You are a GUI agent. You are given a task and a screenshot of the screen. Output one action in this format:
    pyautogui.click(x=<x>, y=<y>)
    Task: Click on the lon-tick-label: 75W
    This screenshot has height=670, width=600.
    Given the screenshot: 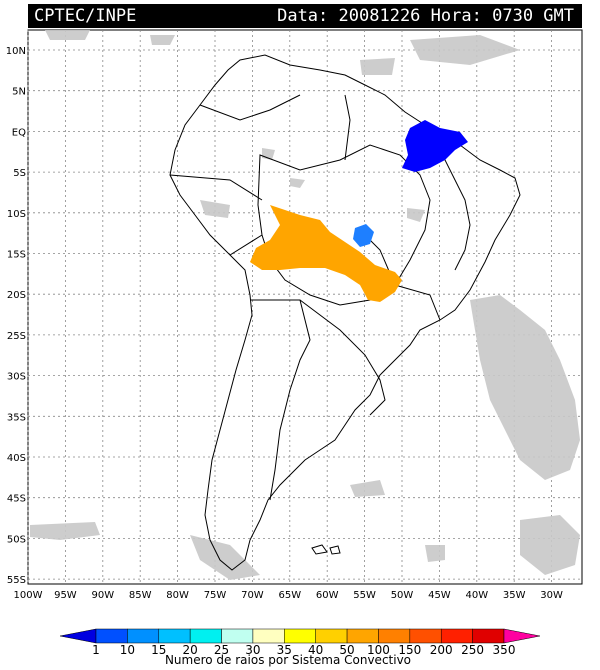 What is the action you would take?
    pyautogui.click(x=215, y=595)
    